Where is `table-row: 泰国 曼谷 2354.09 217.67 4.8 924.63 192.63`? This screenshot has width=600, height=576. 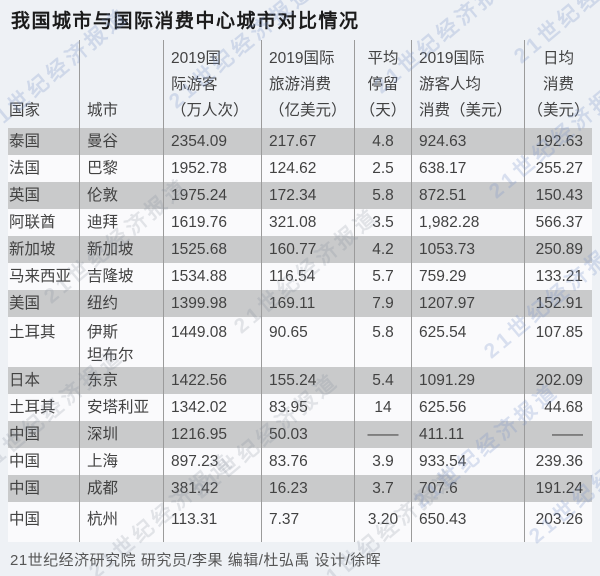 table-row: 泰国 曼谷 2354.09 217.67 4.8 924.63 192.63 is located at coordinates (300, 141).